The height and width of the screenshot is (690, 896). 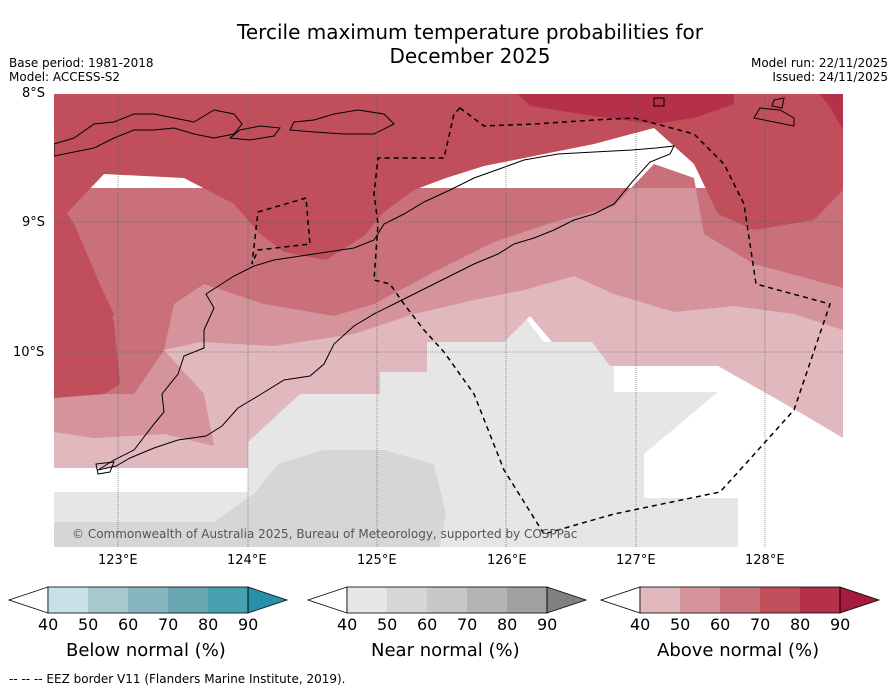 What do you see at coordinates (720, 624) in the screenshot?
I see `above-tick-60: 60` at bounding box center [720, 624].